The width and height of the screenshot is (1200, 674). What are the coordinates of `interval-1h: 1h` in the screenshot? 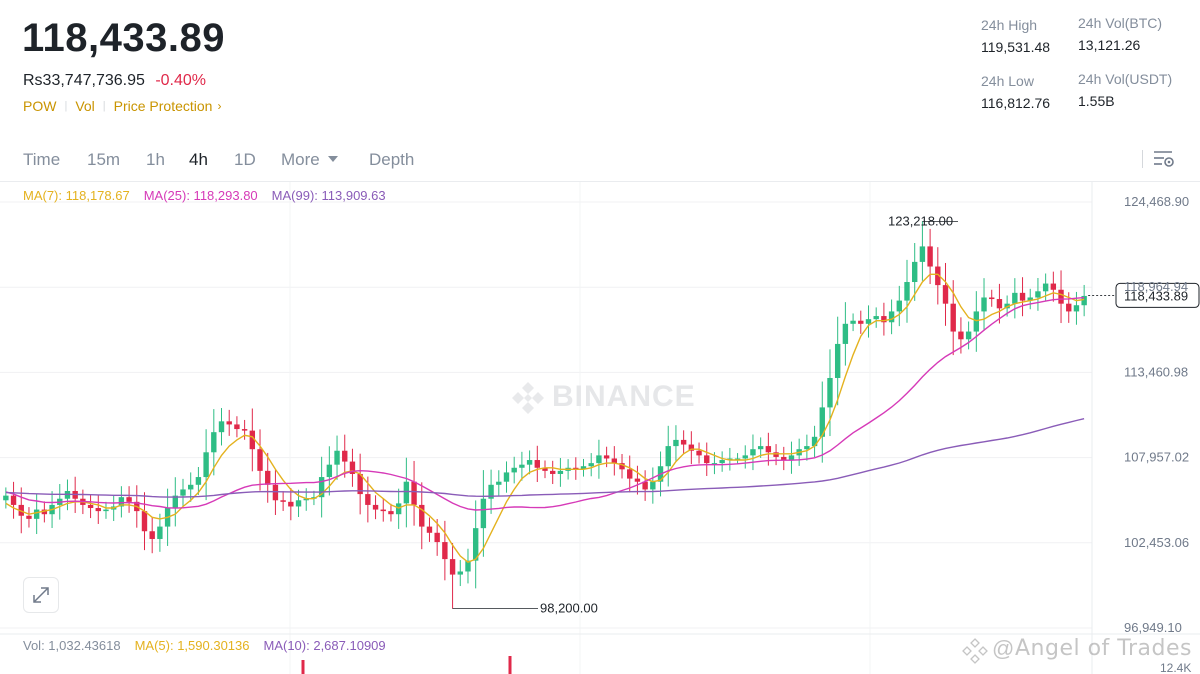 It's located at (155, 159).